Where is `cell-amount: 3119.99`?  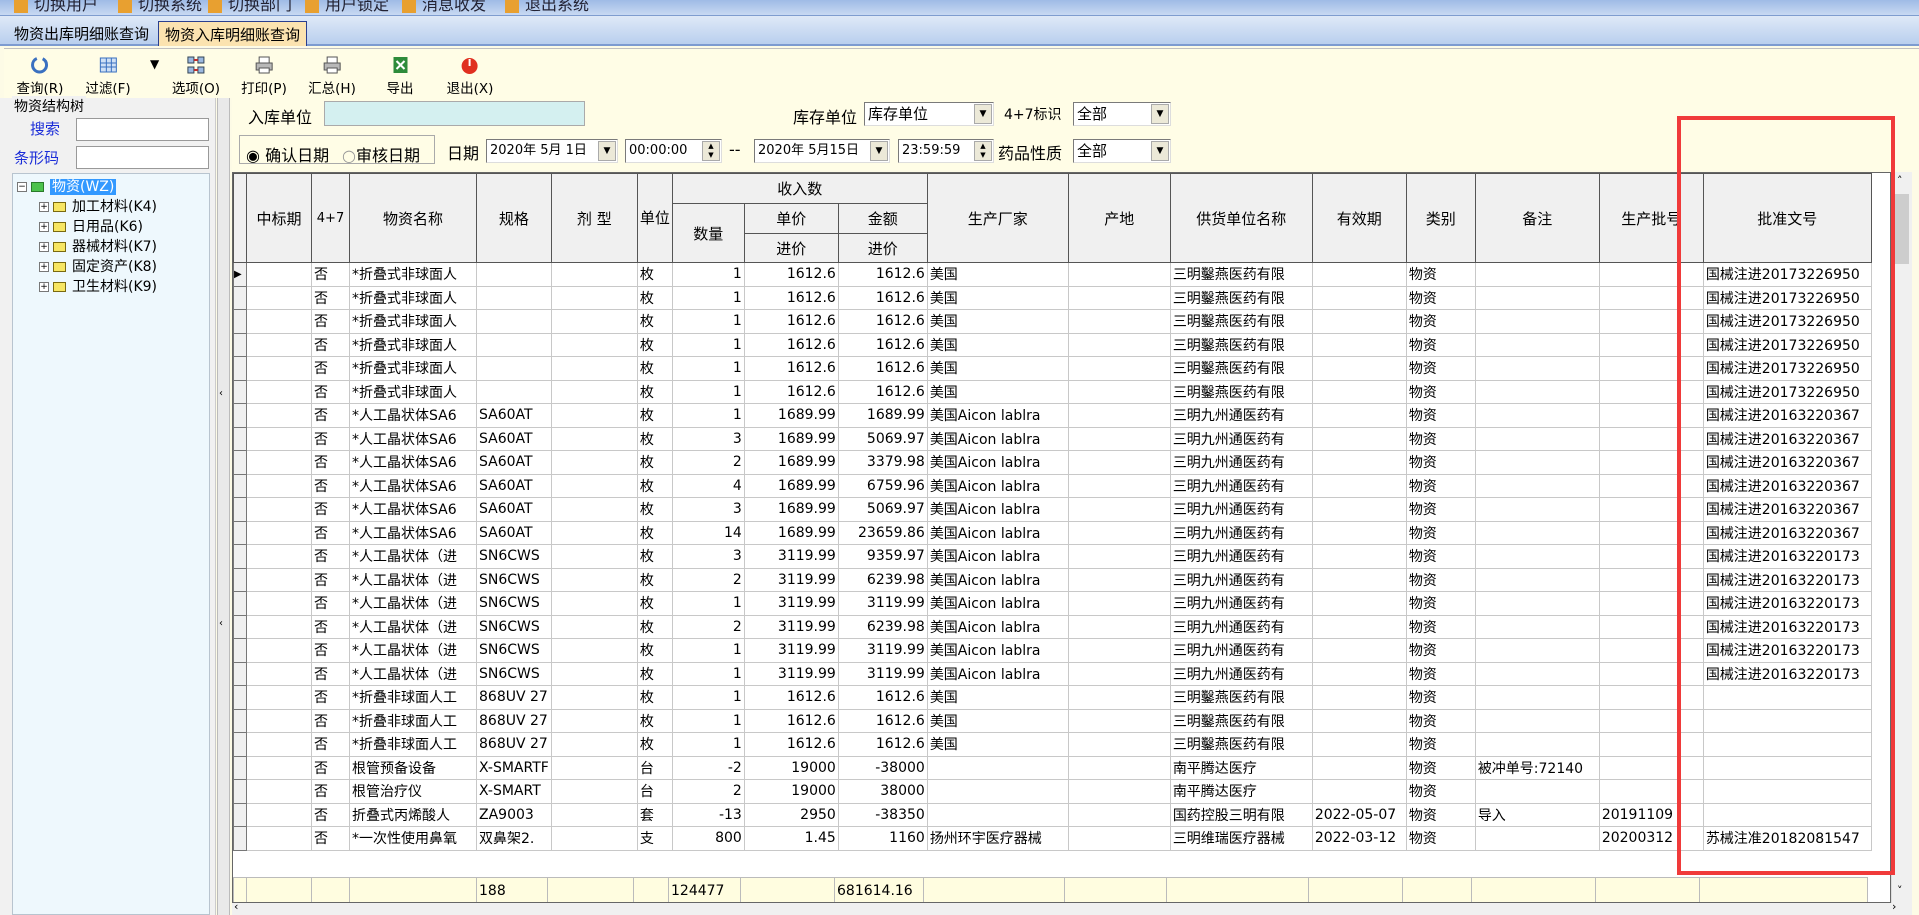
cell-amount: 3119.99 is located at coordinates (882, 673).